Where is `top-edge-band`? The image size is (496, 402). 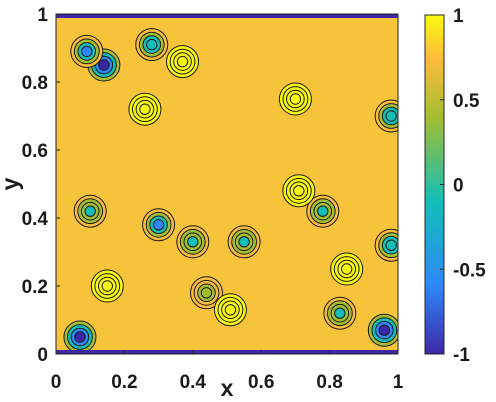
top-edge-band is located at coordinates (227, 16).